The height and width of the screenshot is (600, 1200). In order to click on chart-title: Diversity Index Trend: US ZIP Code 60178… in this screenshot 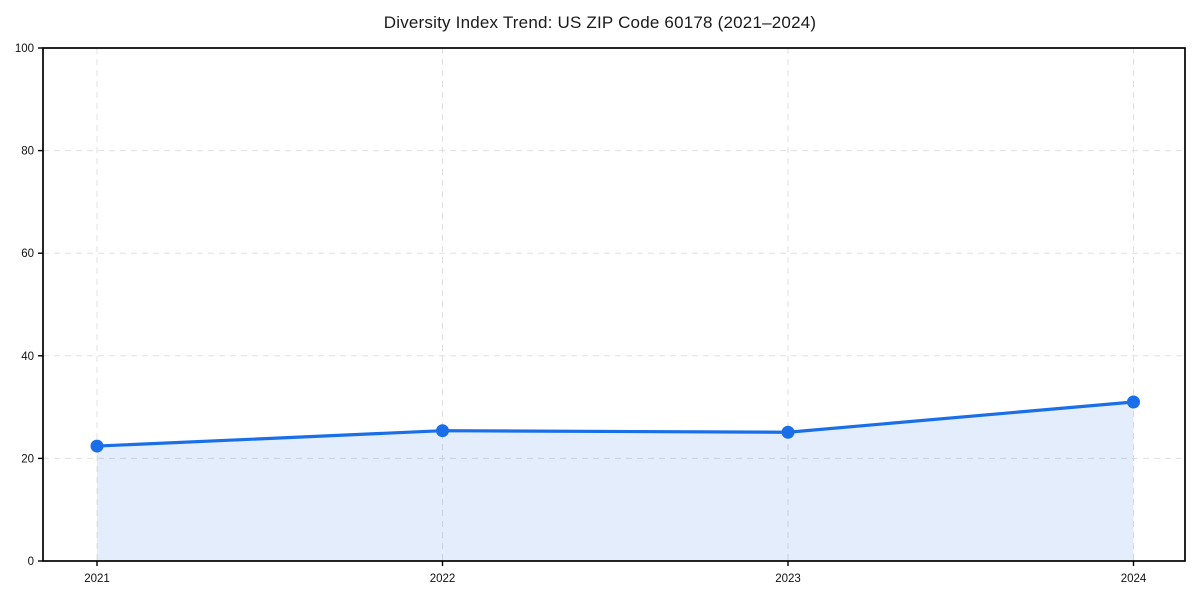, I will do `click(600, 22)`.